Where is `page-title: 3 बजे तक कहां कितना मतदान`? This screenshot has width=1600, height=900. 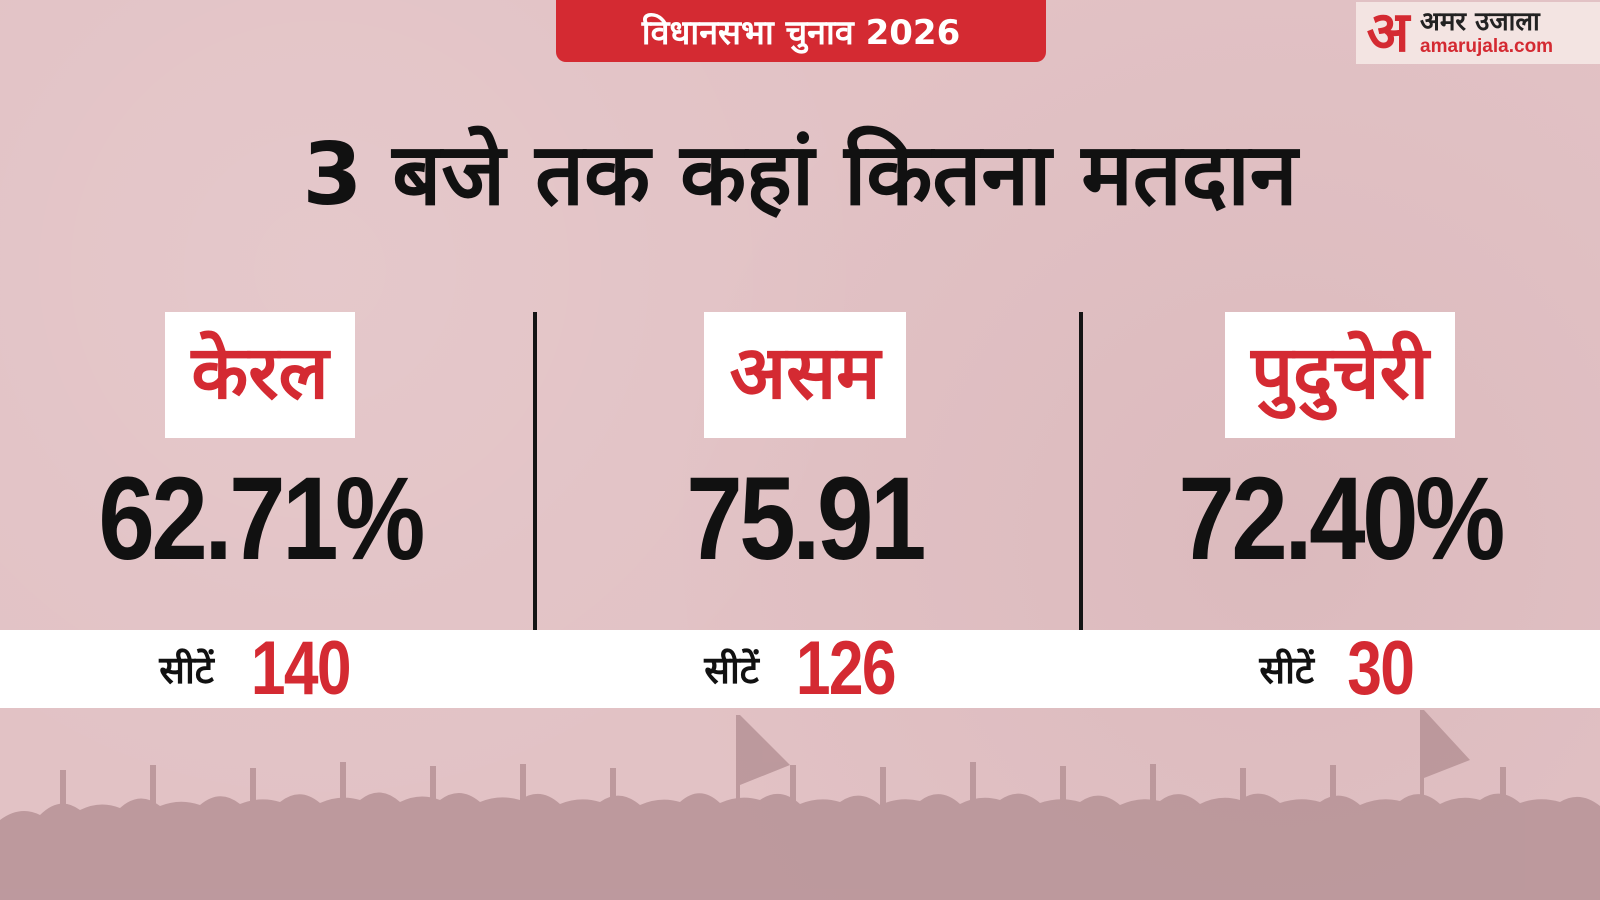 page-title: 3 बजे तक कहां कितना मतदान is located at coordinates (800, 175).